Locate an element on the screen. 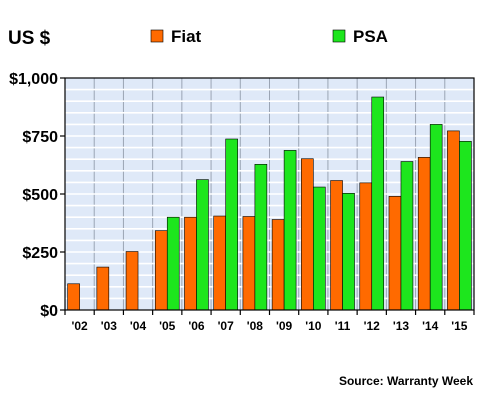 The image size is (480, 400). y-tick-label: $500 is located at coordinates (40, 195).